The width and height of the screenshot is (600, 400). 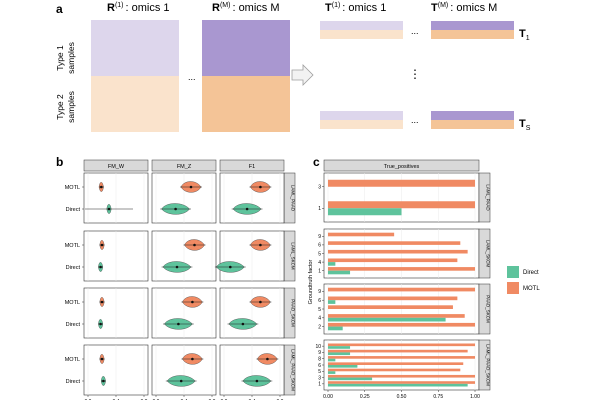 I want to click on transfer-arrow-icon, so click(x=302, y=75).